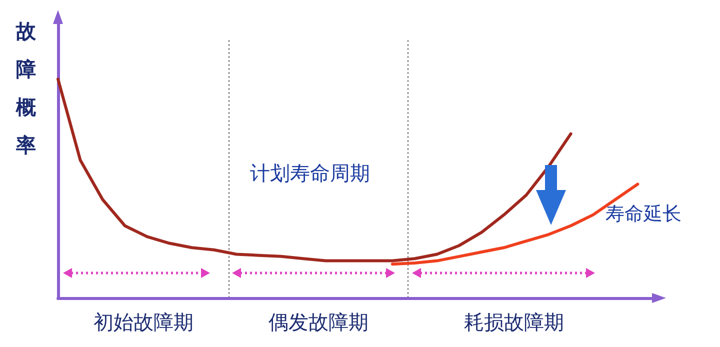  What do you see at coordinates (318, 322) in the screenshot?
I see `text: 偶发故障期` at bounding box center [318, 322].